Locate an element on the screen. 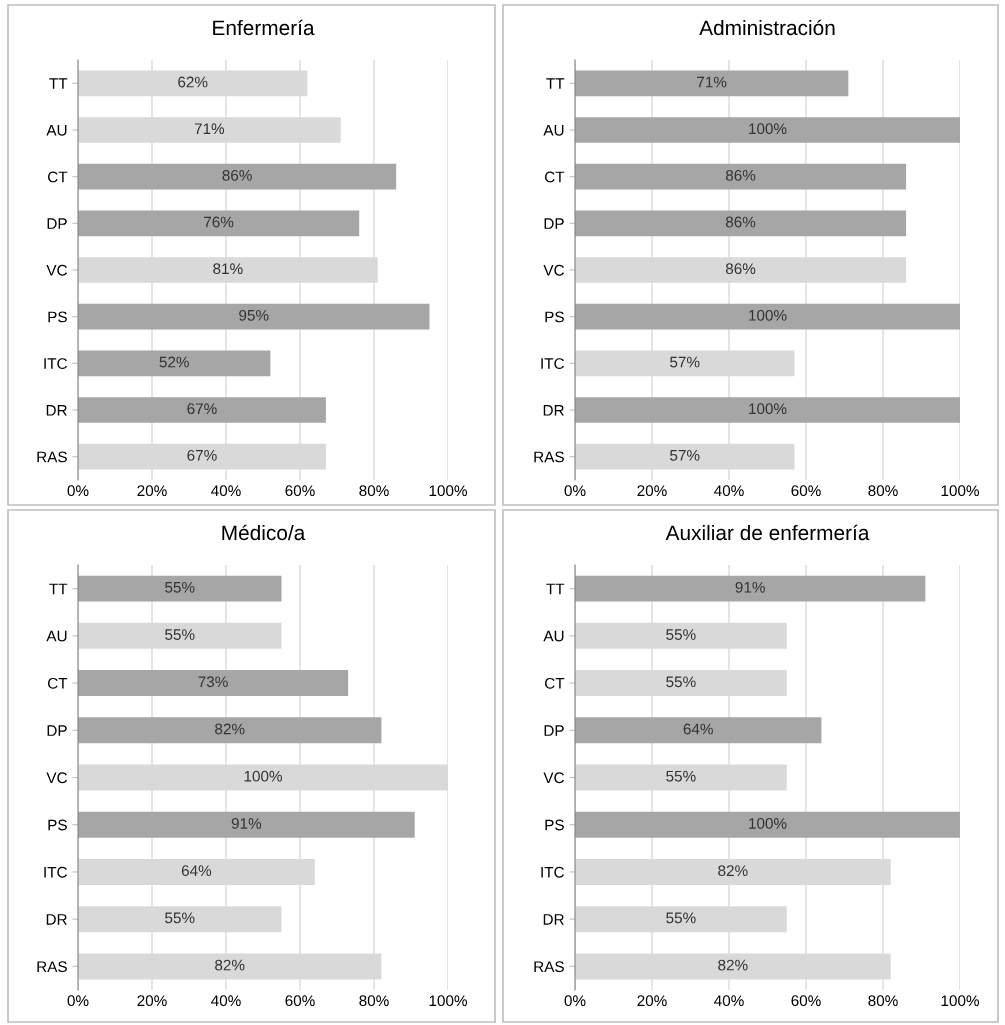  data-label: 52% is located at coordinates (174, 362).